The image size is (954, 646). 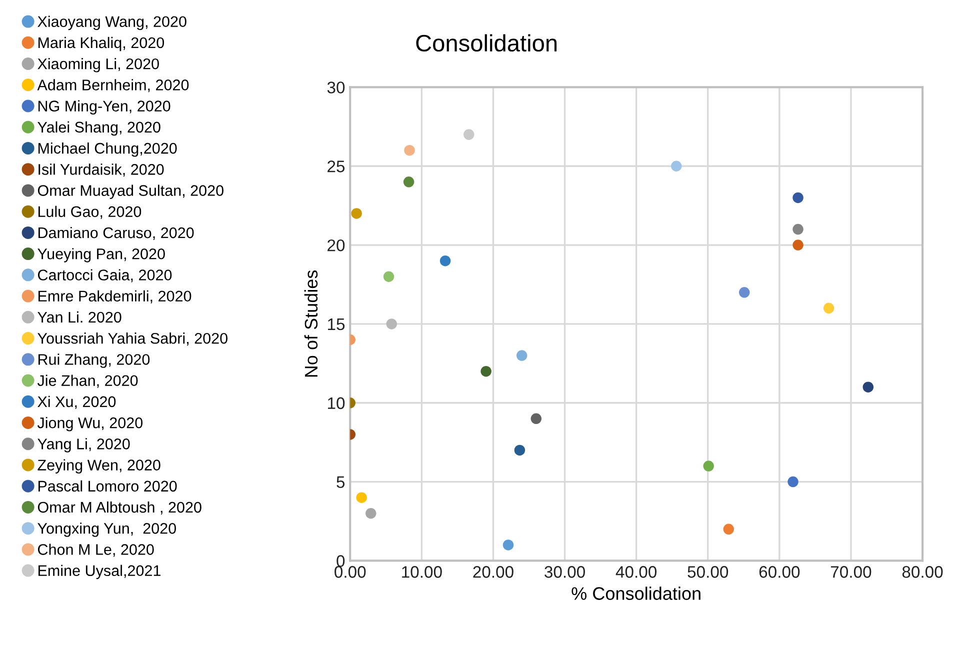 What do you see at coordinates (113, 85) in the screenshot?
I see `legend-label: Adam Bernheim, 2020` at bounding box center [113, 85].